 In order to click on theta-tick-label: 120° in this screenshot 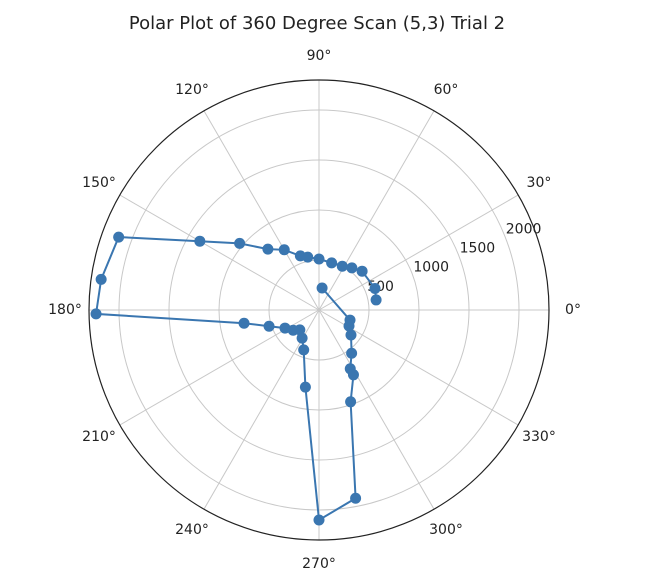, I will do `click(192, 90)`.